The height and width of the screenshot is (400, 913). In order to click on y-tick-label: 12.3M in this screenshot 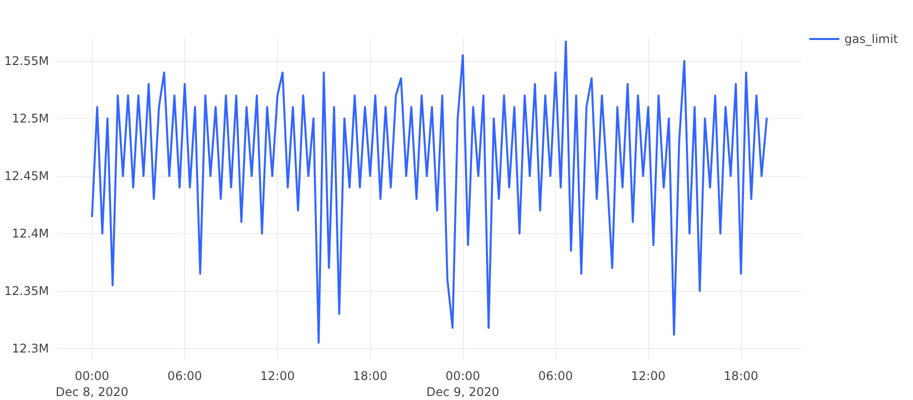, I will do `click(30, 349)`.